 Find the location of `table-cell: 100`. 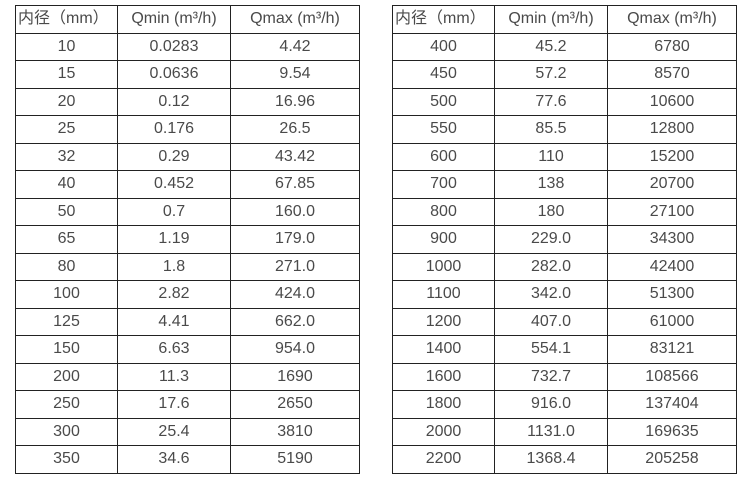

table-cell: 100 is located at coordinates (66, 294).